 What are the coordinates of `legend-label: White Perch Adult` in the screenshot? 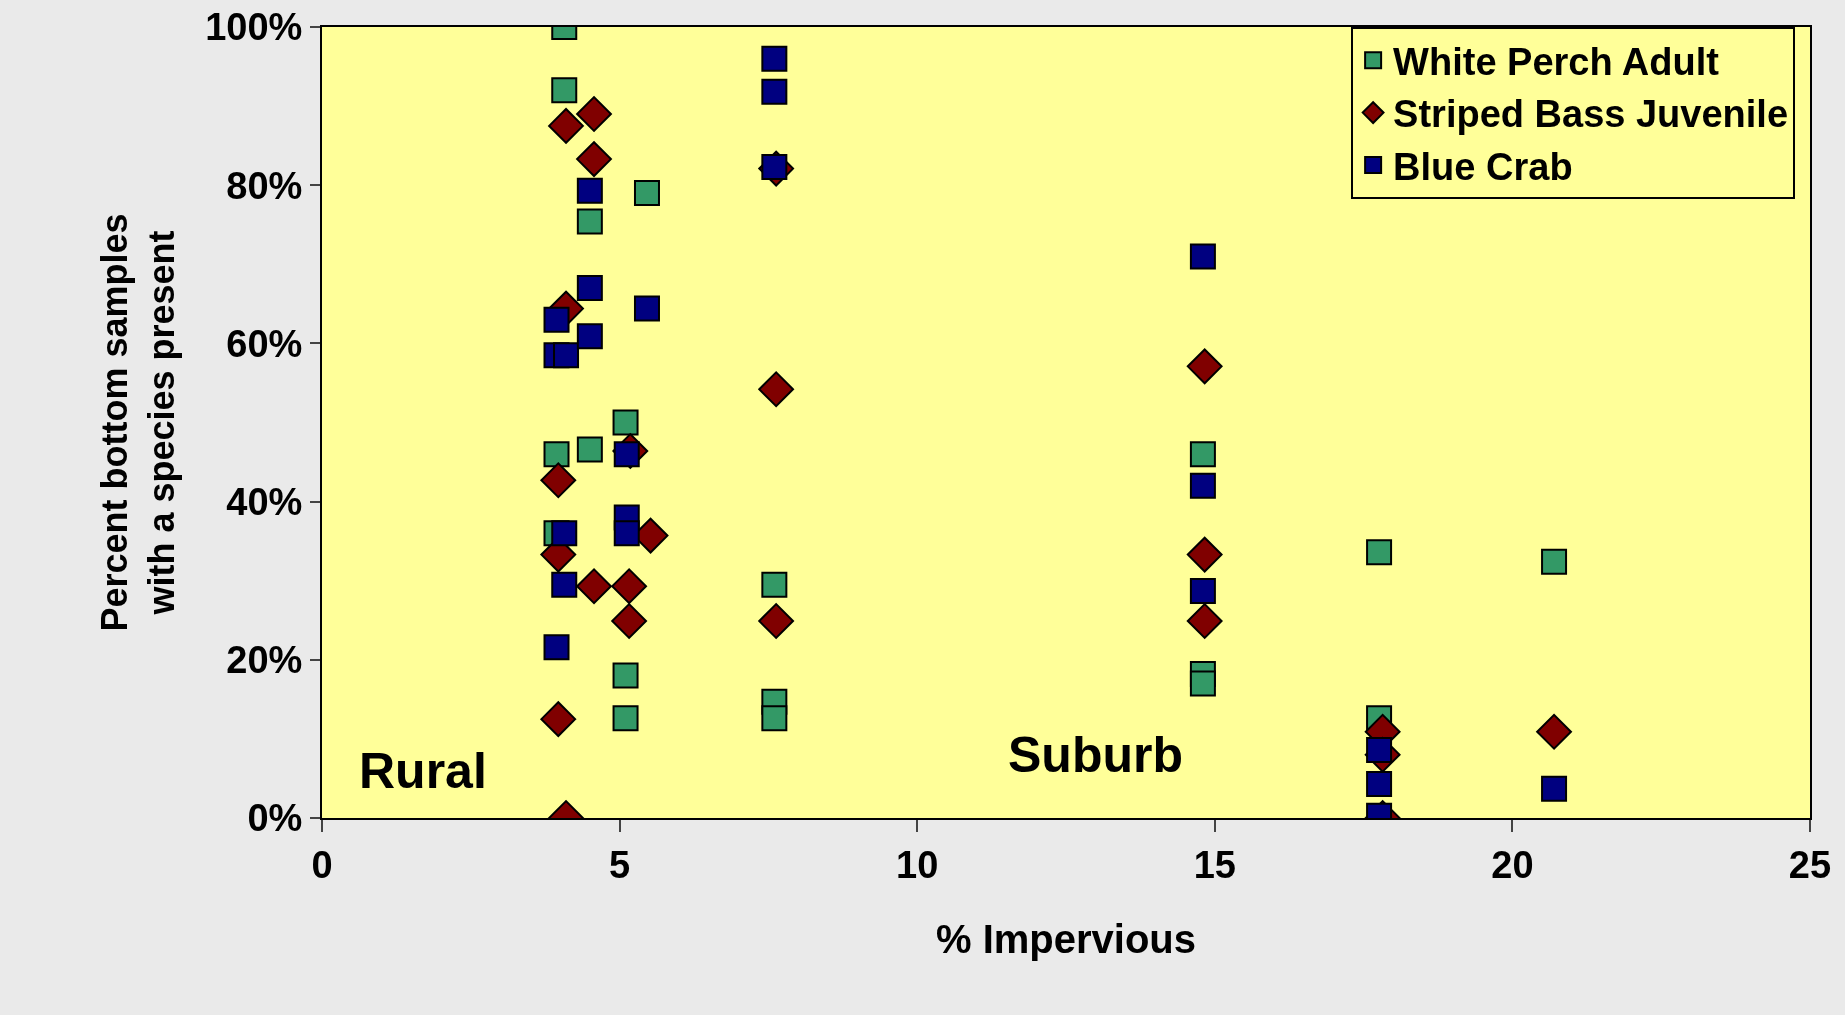 It's located at (1556, 62).